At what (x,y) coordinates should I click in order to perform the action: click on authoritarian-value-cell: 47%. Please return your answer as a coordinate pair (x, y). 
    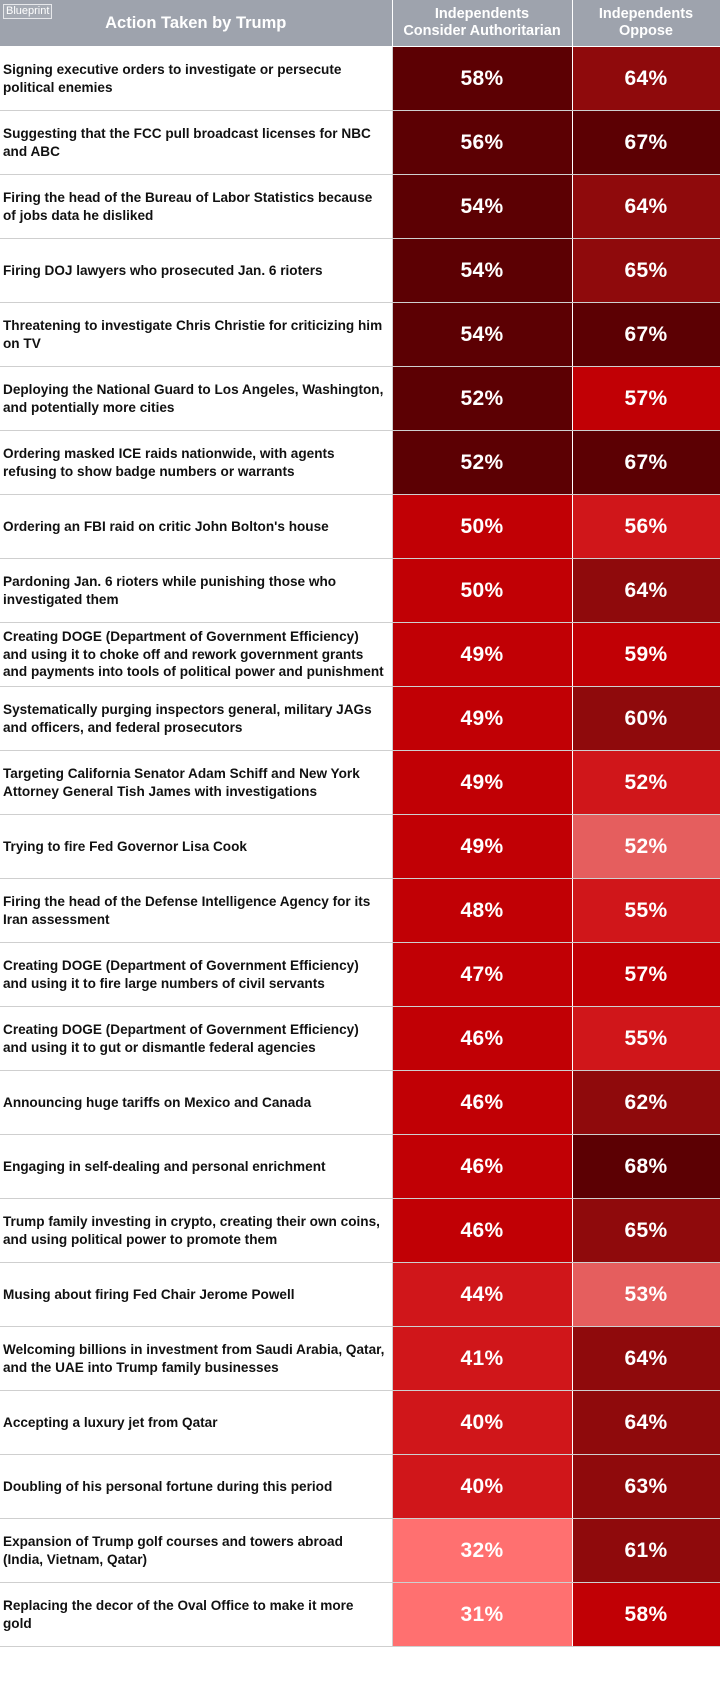
    Looking at the image, I should click on (482, 974).